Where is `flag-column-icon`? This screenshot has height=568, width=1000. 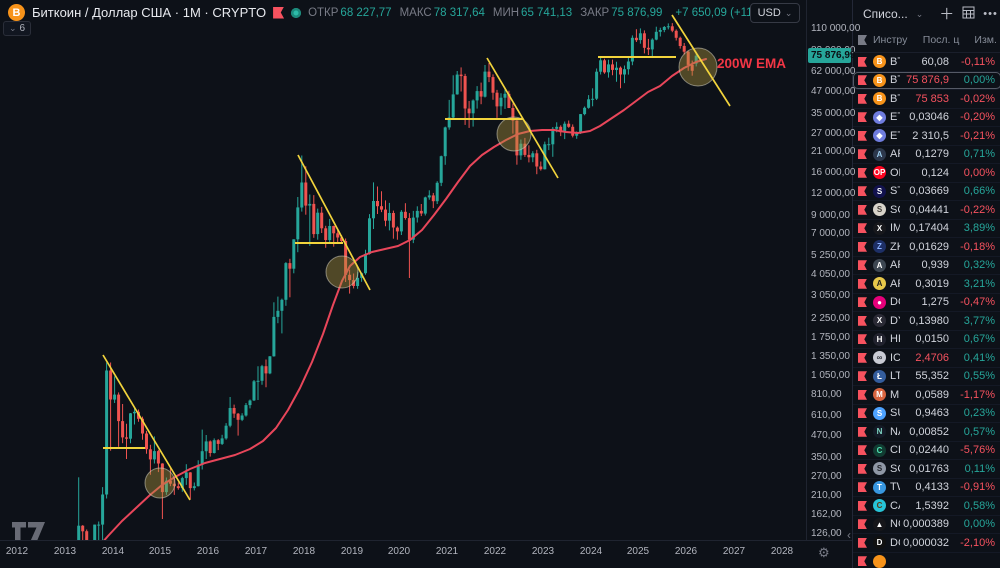
flag-column-icon is located at coordinates (862, 40).